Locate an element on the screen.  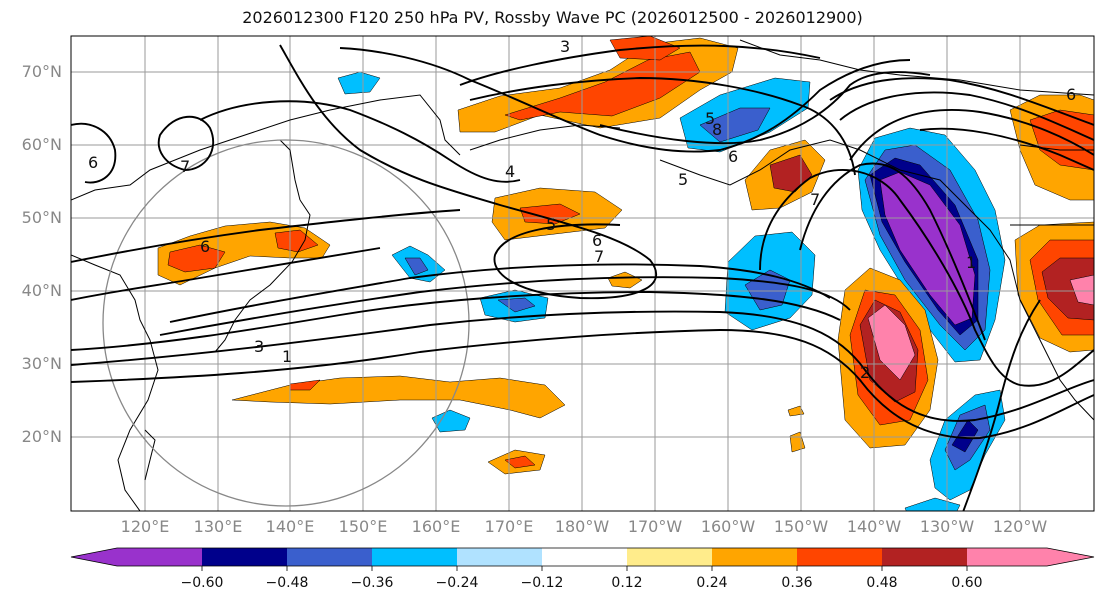
contour-label: 8 is located at coordinates (717, 129).